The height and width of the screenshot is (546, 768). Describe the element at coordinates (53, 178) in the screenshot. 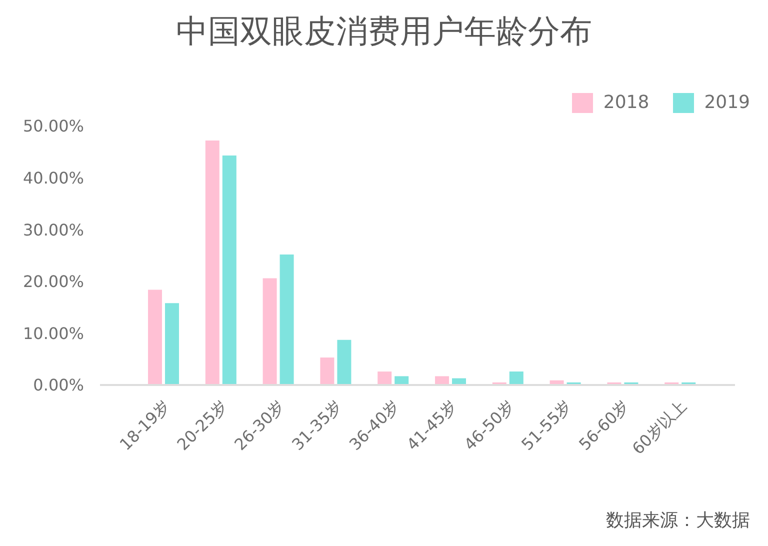

I see `y-tick-label: 40.00%` at that location.